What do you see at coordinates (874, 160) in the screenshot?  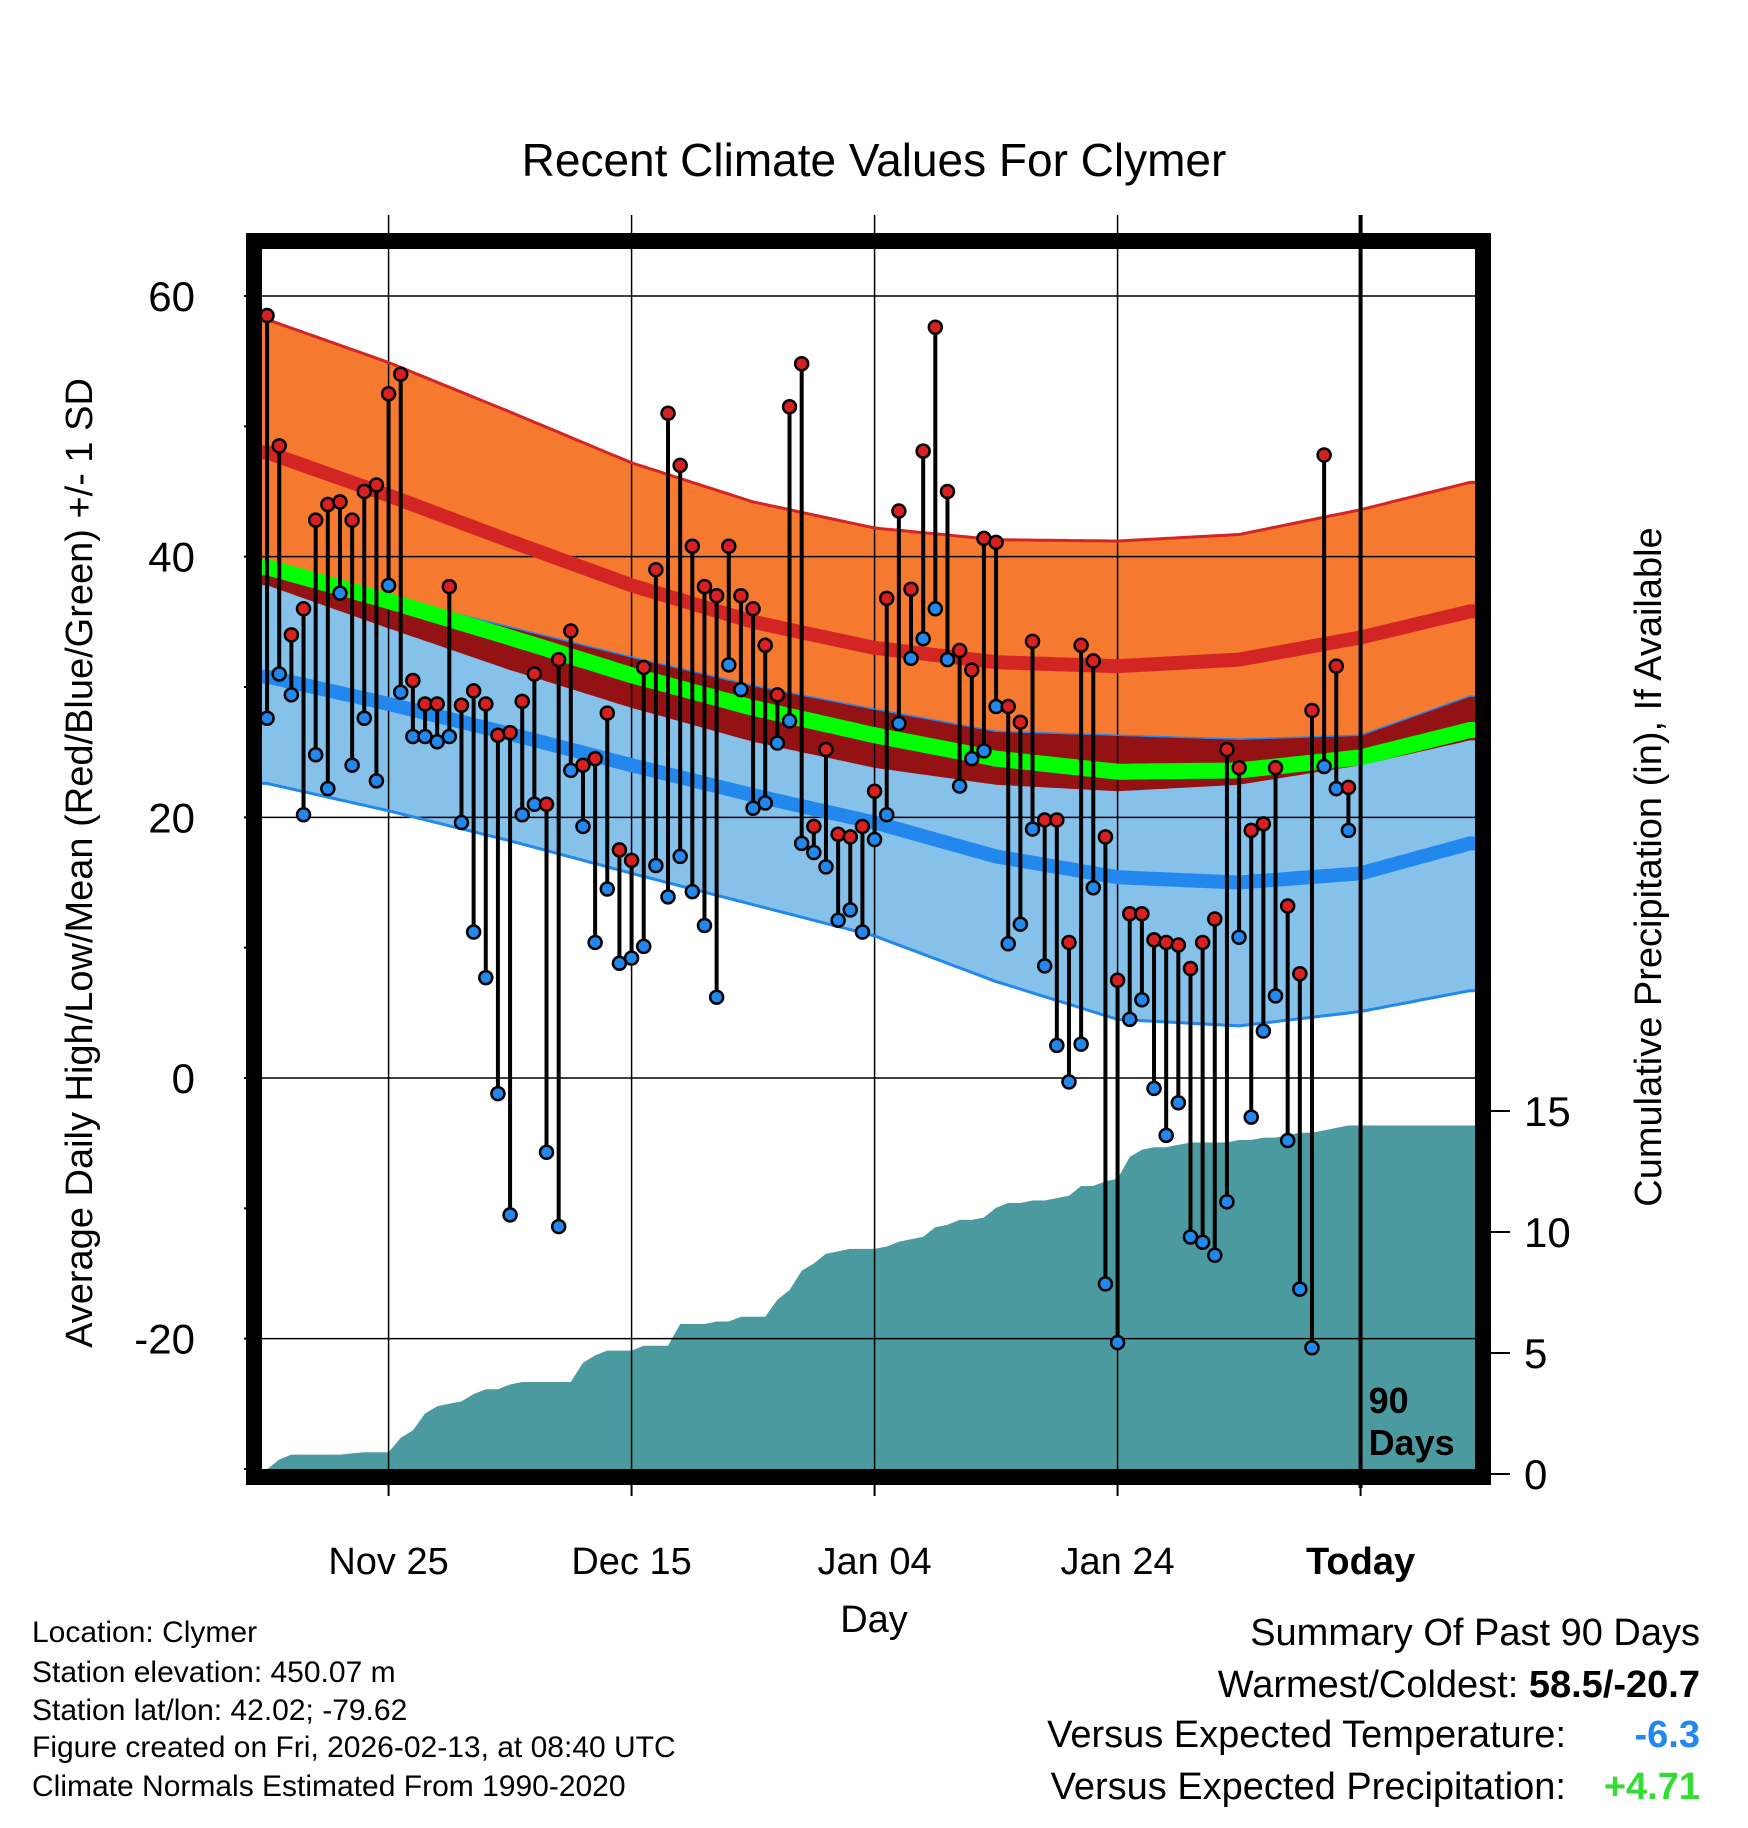 I see `chart-title: Recent Climate Values For Clymer` at bounding box center [874, 160].